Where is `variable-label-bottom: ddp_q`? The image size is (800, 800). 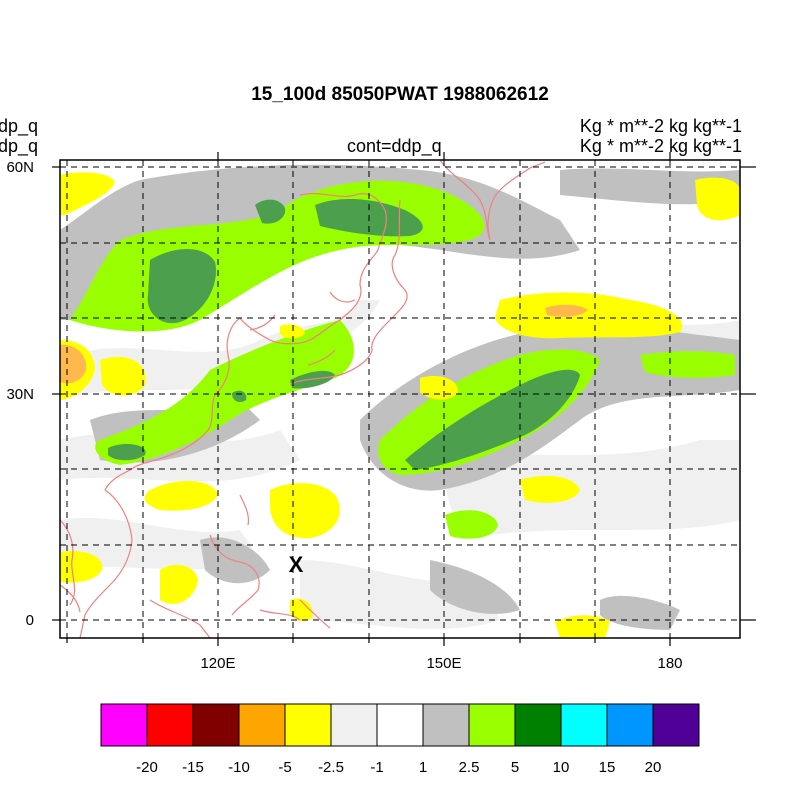 variable-label-bottom: ddp_q is located at coordinates (19, 146).